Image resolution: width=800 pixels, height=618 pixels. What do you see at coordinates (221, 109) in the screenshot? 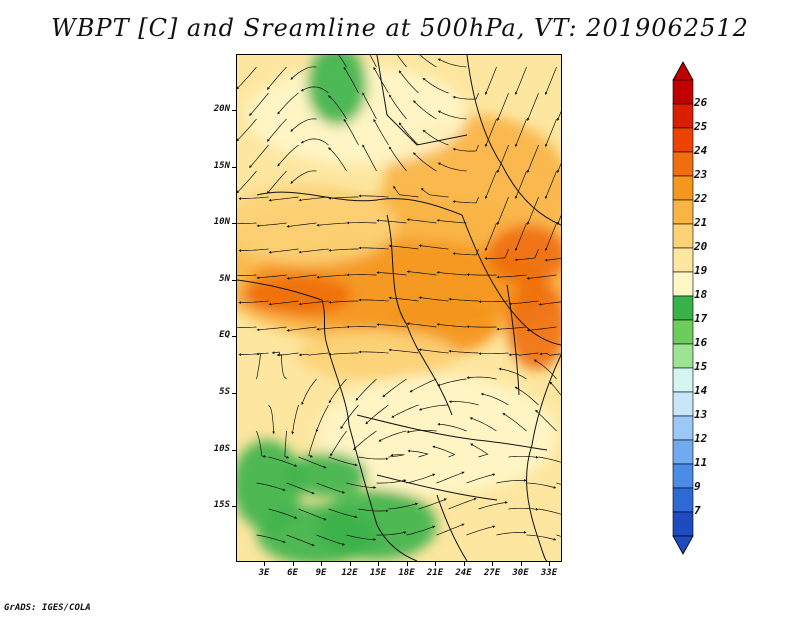
I see `lat-label: 20N` at bounding box center [221, 109].